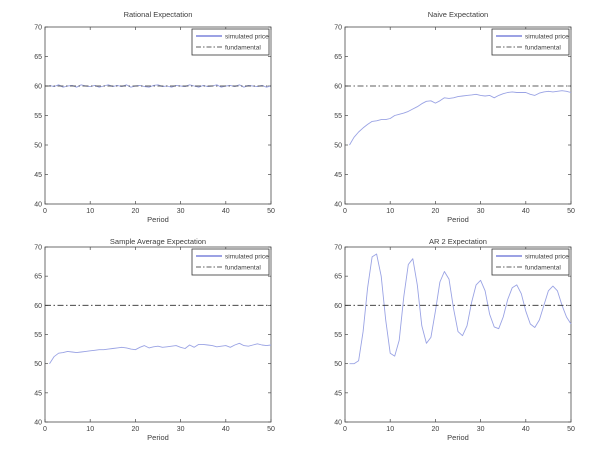 Image resolution: width=600 pixels, height=475 pixels. What do you see at coordinates (458, 241) in the screenshot?
I see `plot-title: AR 2 Expectation` at bounding box center [458, 241].